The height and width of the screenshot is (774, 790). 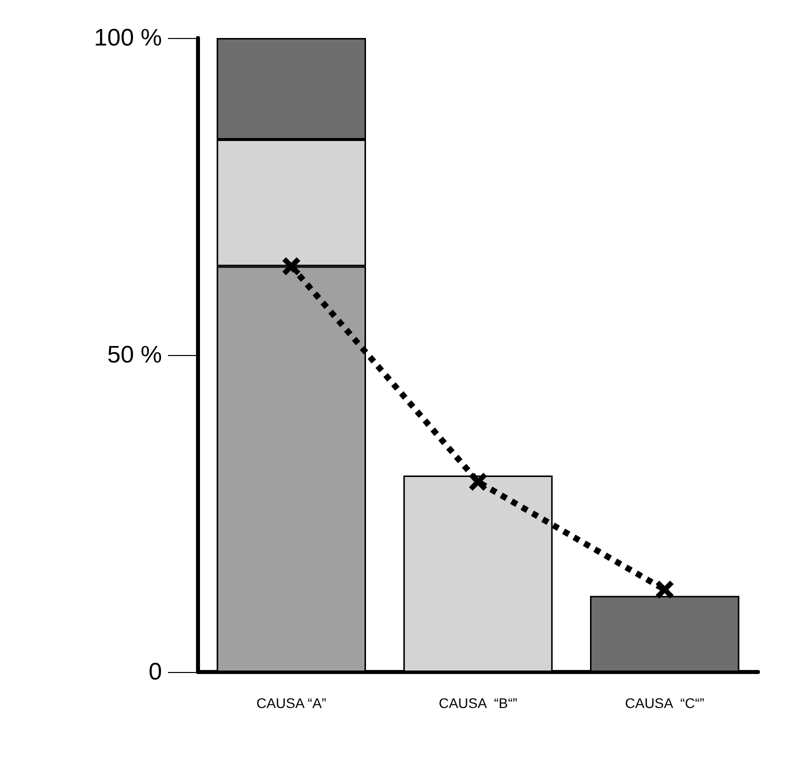 I want to click on y-tick-label: 0, so click(x=155, y=672).